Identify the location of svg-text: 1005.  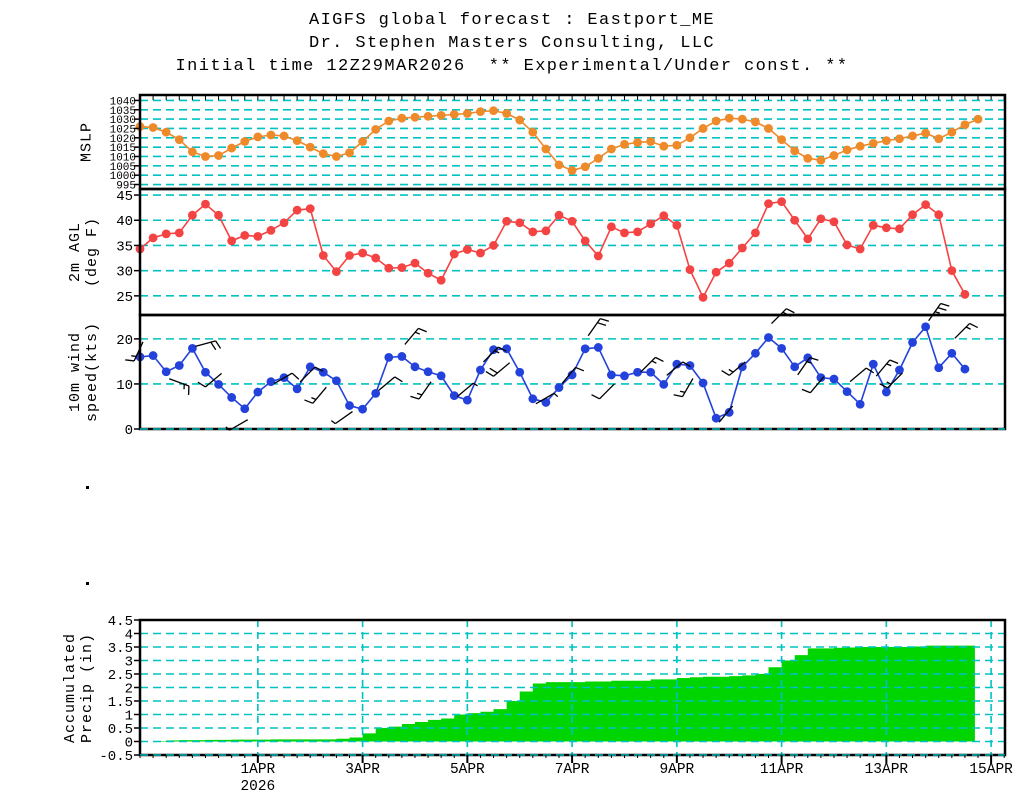
(123, 168).